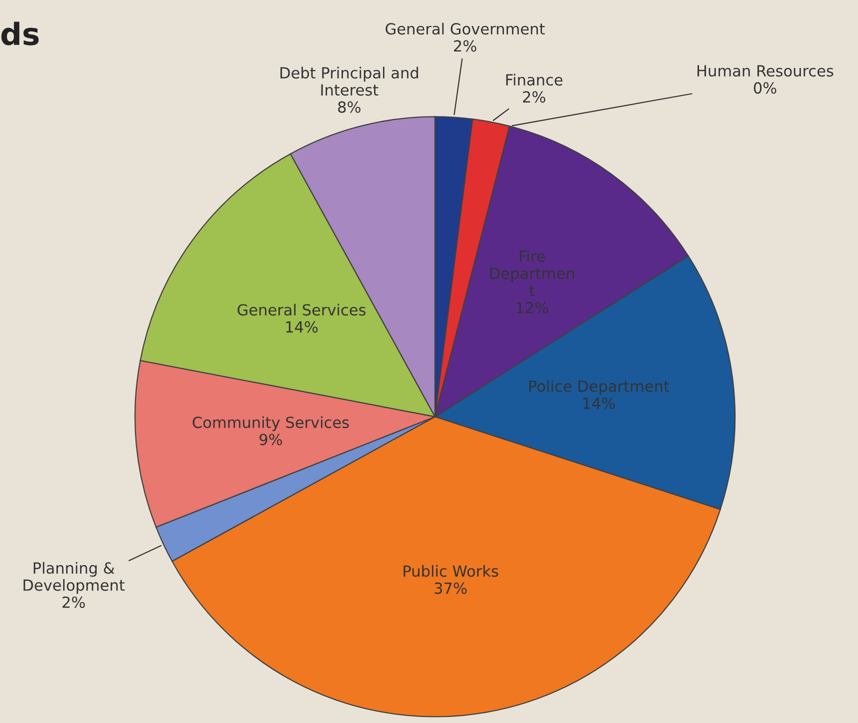 This screenshot has width=858, height=723. Describe the element at coordinates (451, 571) in the screenshot. I see `slice-label: Public Works` at that location.